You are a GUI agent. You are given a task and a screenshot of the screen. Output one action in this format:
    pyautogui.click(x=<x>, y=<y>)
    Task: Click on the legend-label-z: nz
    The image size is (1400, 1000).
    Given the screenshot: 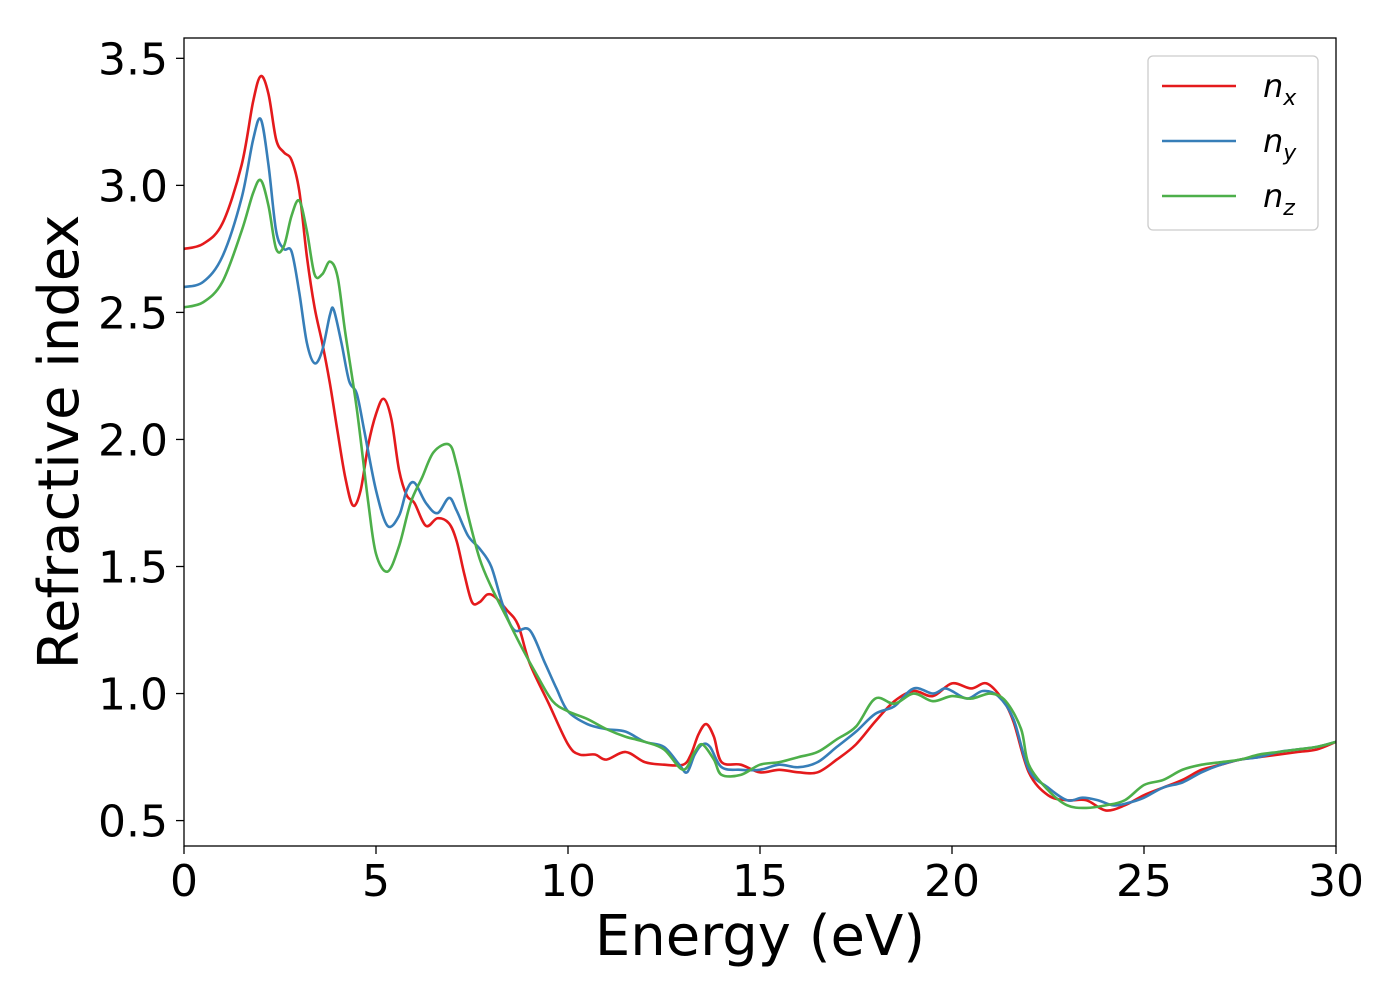 What is the action you would take?
    pyautogui.click(x=1279, y=199)
    